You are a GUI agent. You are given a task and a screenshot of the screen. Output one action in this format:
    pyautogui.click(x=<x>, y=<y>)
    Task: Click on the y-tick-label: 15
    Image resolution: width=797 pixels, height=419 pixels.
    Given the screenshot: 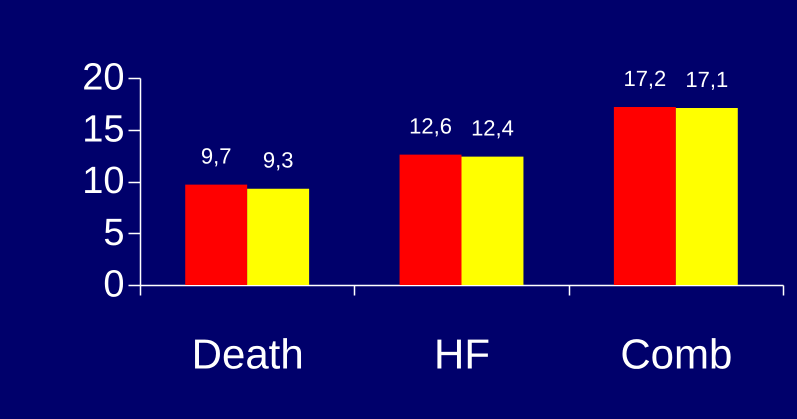 What is the action you would take?
    pyautogui.click(x=103, y=129)
    